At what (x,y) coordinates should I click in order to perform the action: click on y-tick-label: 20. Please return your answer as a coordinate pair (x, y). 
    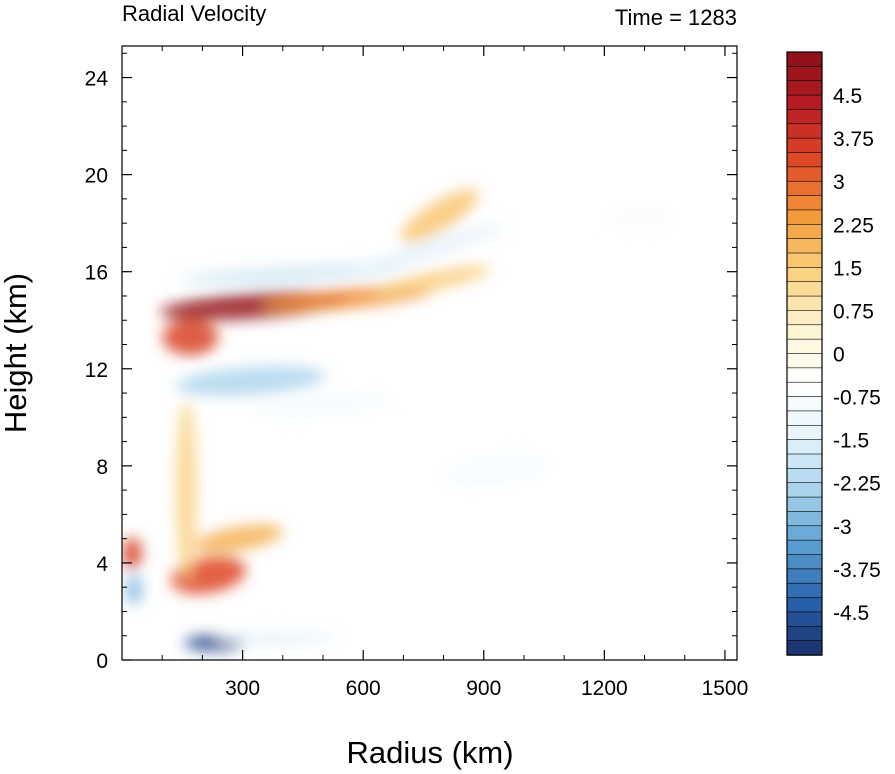
    Looking at the image, I should click on (96, 176).